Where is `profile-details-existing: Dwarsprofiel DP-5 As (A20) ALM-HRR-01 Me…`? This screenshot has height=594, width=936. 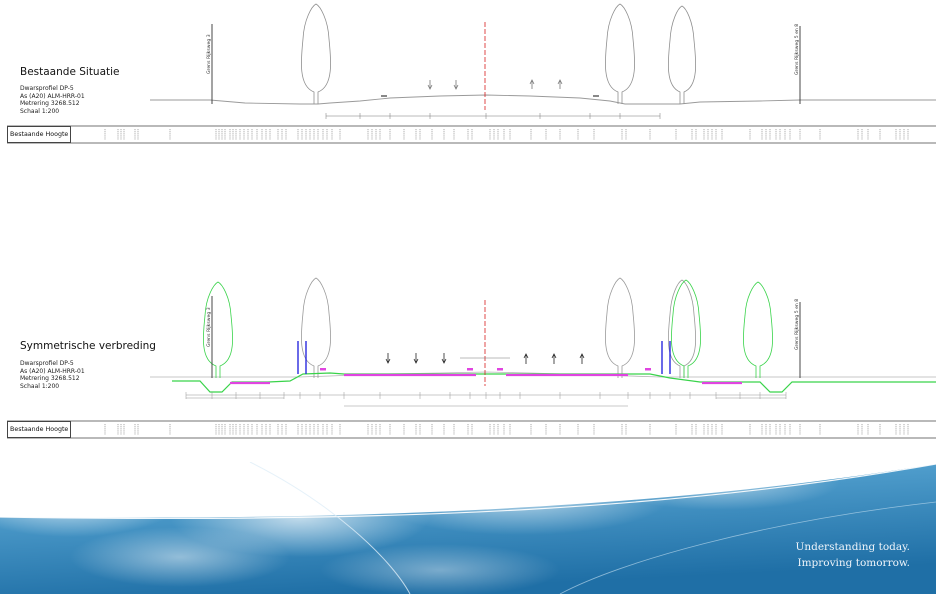 profile-details-existing: Dwarsprofiel DP-5 As (A20) ALM-HRR-01 Me… is located at coordinates (52, 100).